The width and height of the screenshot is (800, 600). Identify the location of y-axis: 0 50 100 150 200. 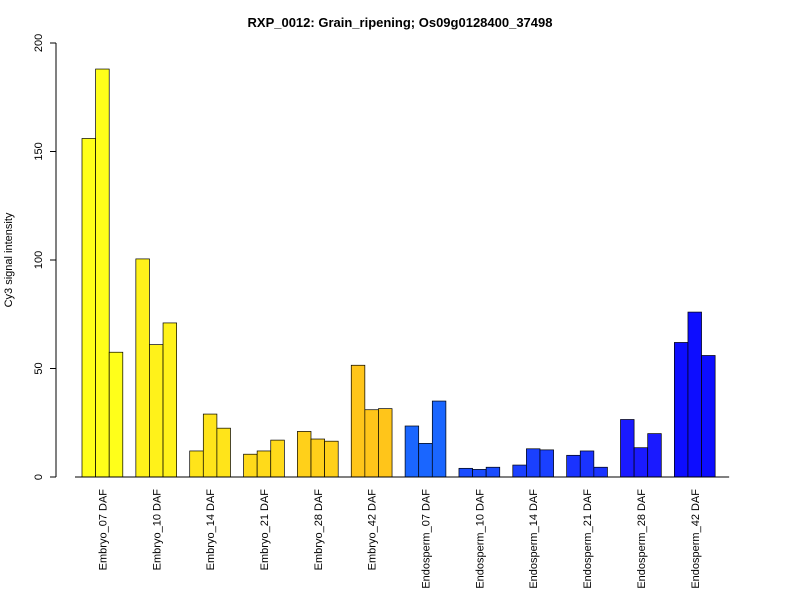
(45, 257).